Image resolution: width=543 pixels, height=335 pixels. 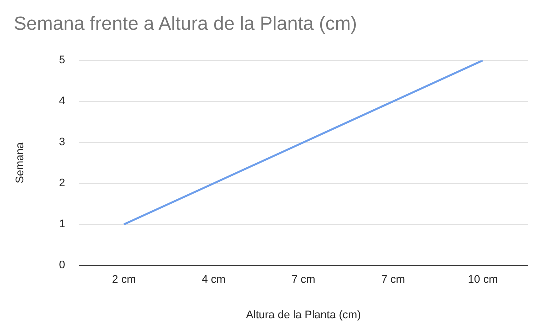 What do you see at coordinates (304, 315) in the screenshot?
I see `x-axis-title: Altura de la Planta (cm)` at bounding box center [304, 315].